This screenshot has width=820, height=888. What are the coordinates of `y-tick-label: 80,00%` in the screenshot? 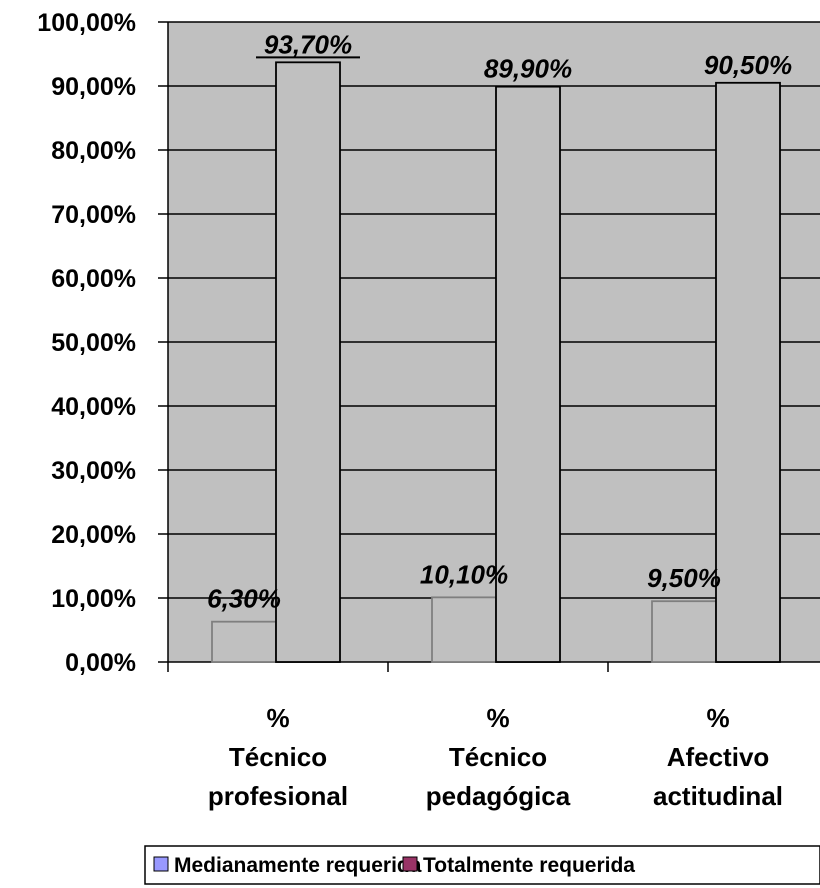 It's located at (93, 151).